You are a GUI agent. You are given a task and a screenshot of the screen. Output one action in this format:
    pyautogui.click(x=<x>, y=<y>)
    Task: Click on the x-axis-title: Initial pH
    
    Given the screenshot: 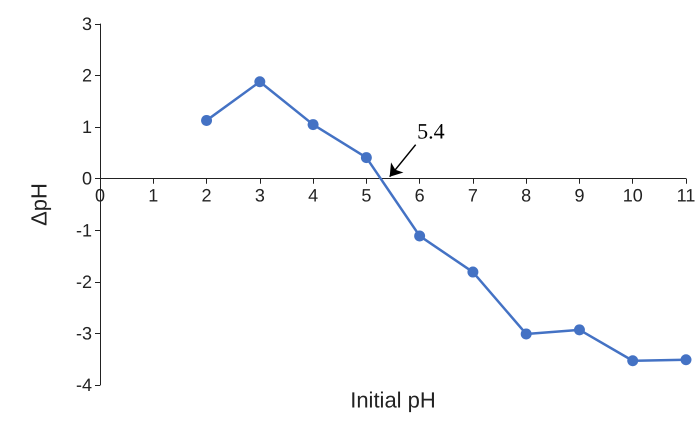 What is the action you would take?
    pyautogui.click(x=393, y=400)
    